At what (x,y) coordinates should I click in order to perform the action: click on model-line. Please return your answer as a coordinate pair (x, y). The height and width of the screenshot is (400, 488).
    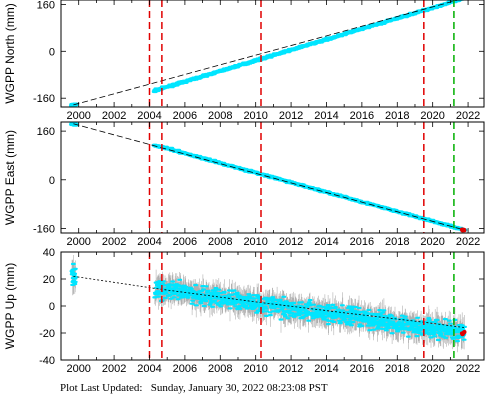
    Looking at the image, I should click on (269, 301).